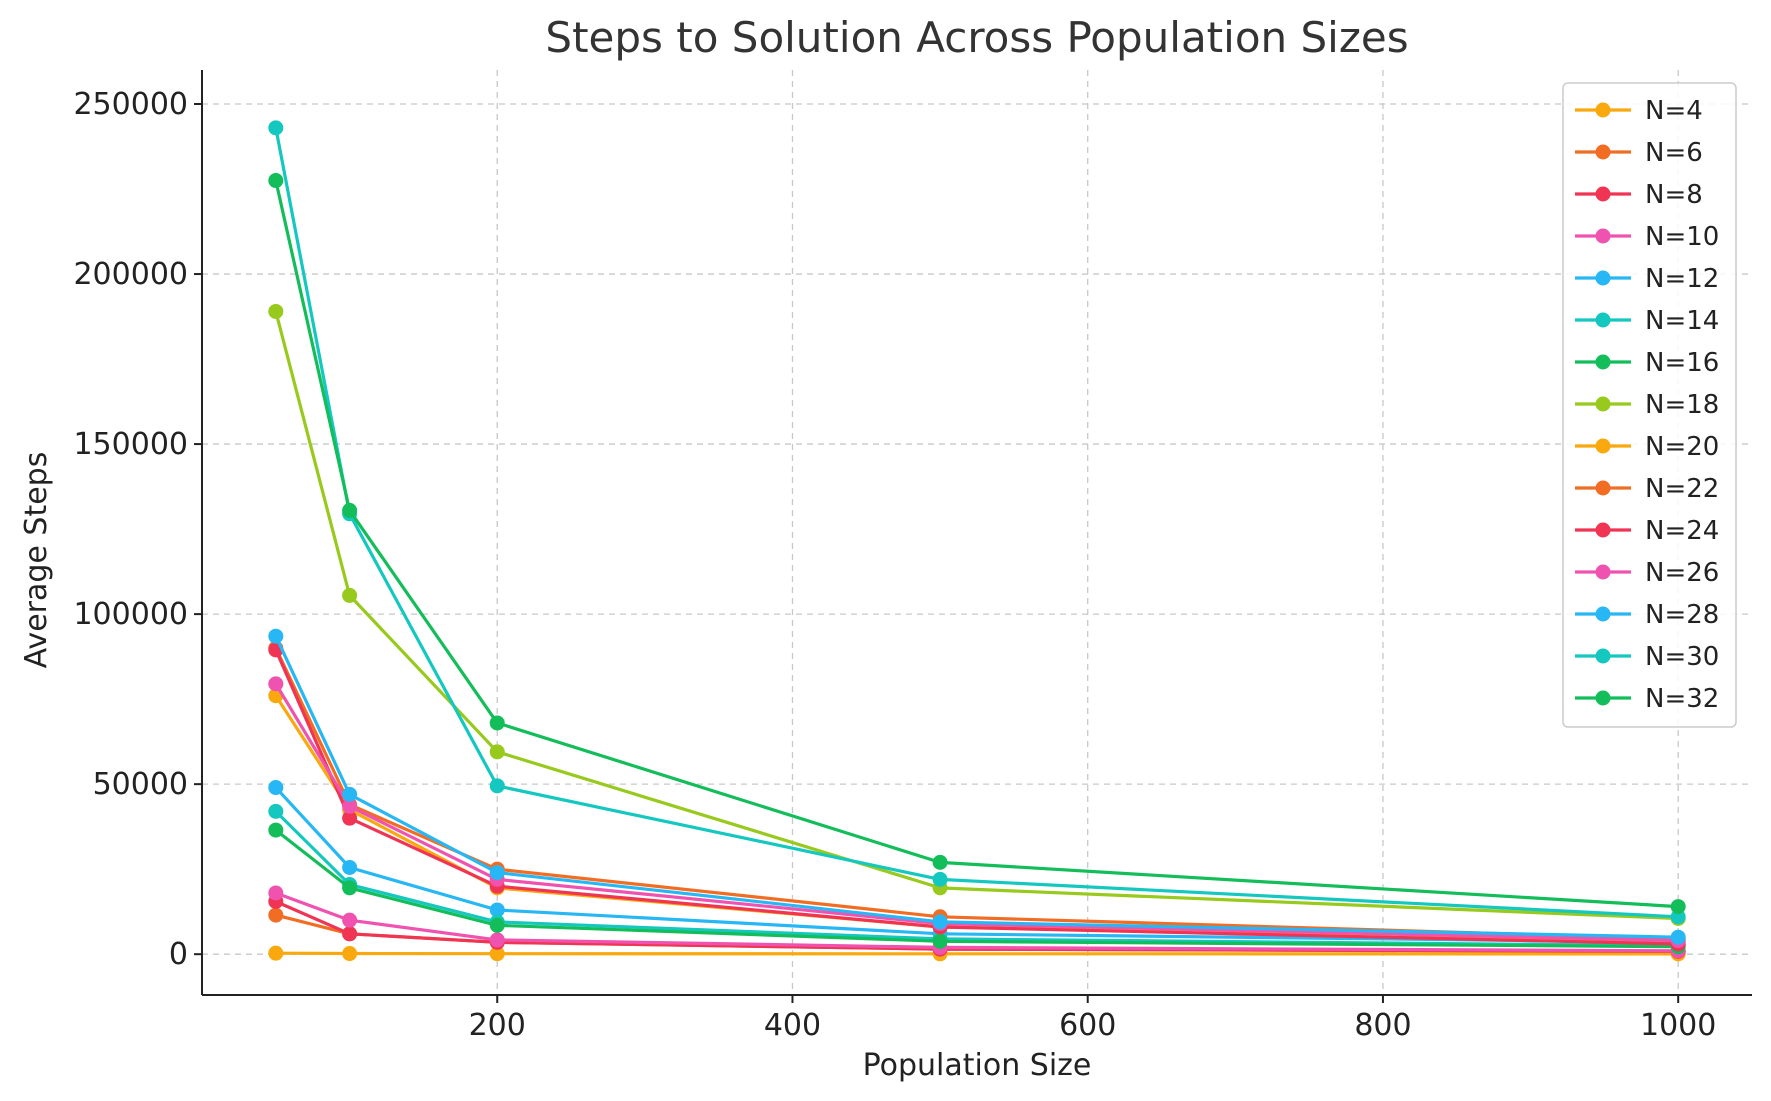  I want to click on legend-item: N=32, so click(1647, 699).